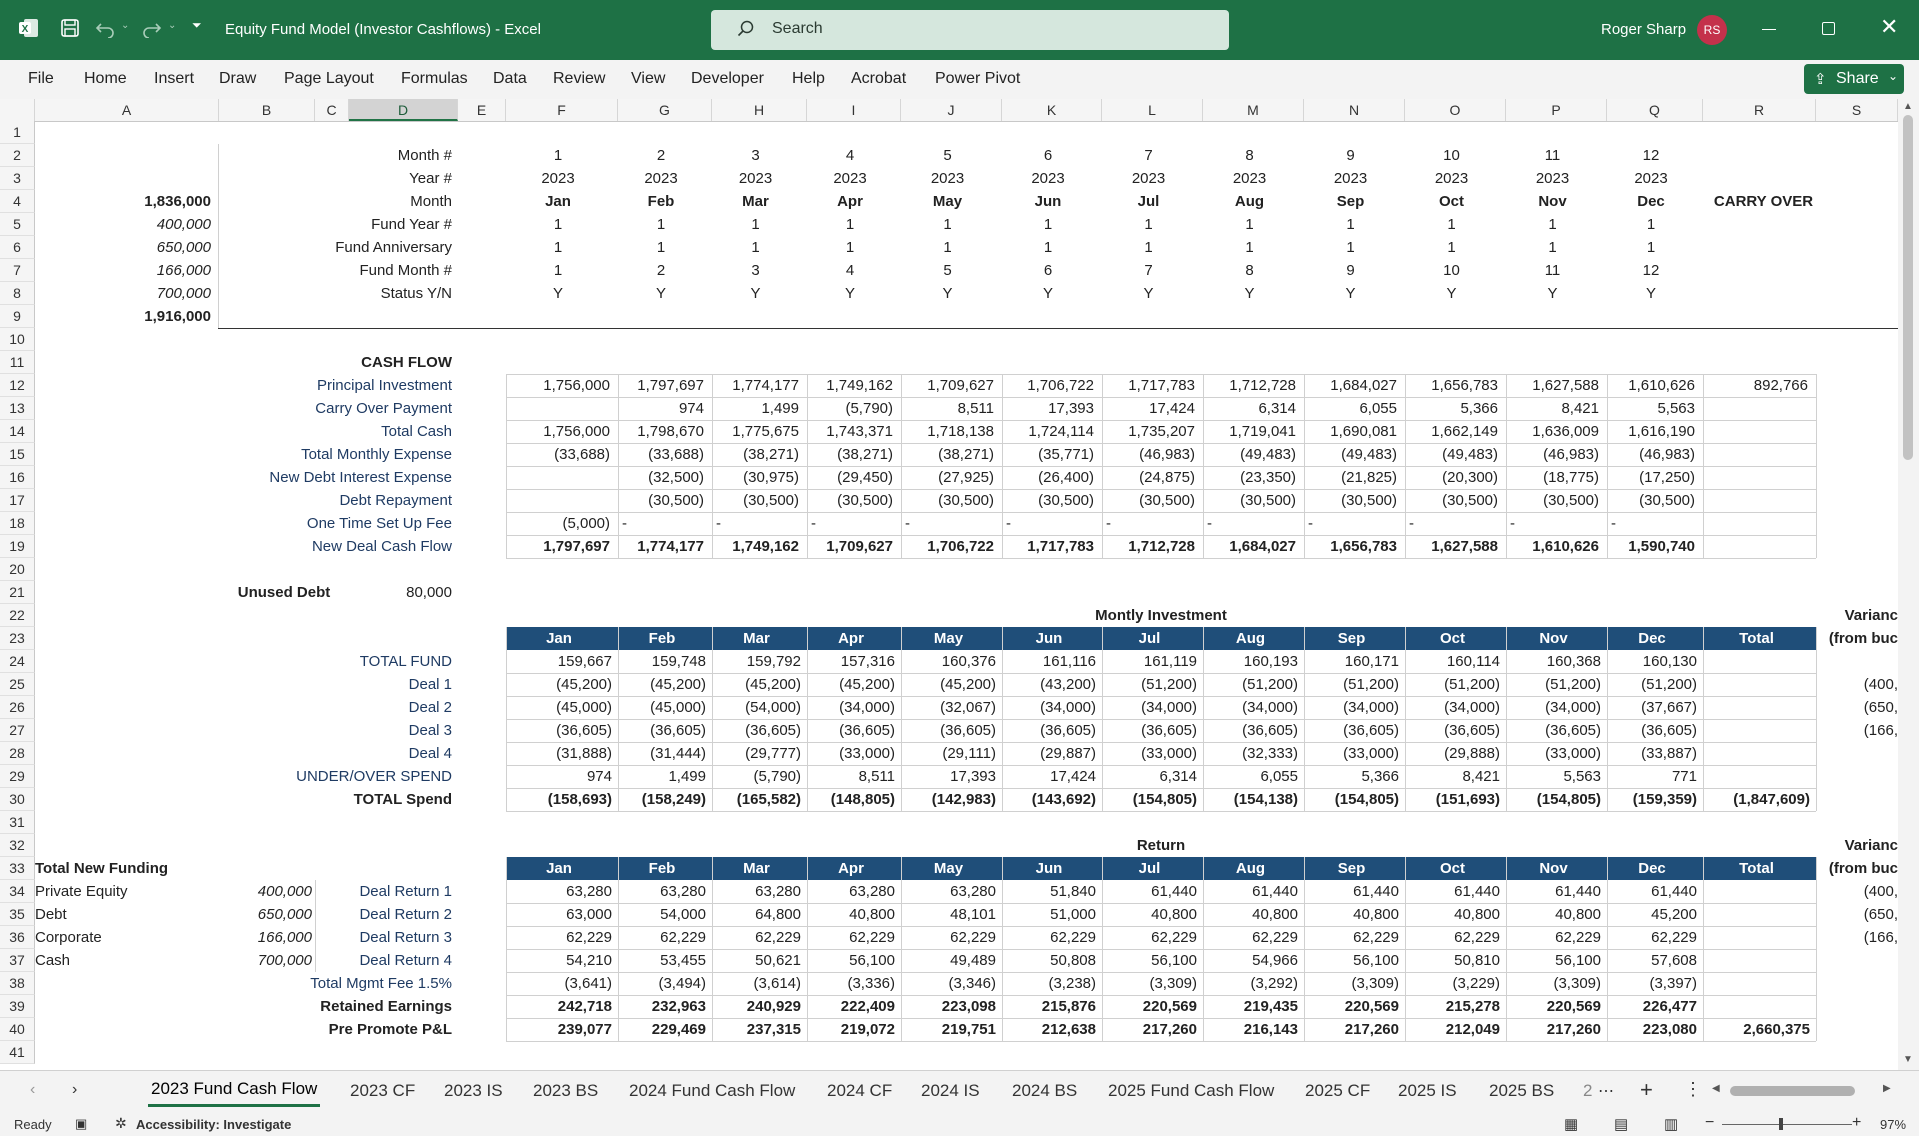  What do you see at coordinates (978, 78) in the screenshot?
I see `tab-power-pivot: Power Pivot` at bounding box center [978, 78].